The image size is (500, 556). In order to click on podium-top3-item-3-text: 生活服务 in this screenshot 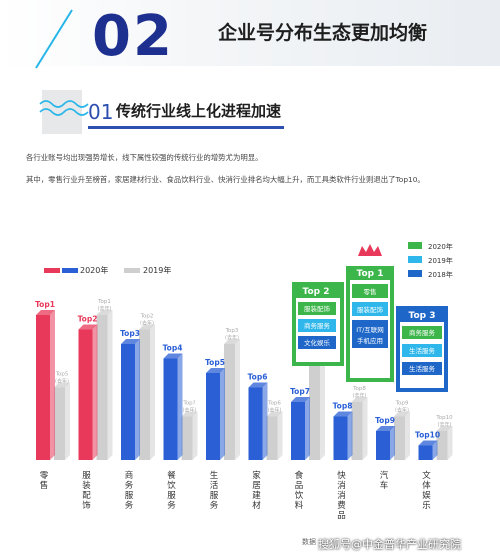, I will do `click(422, 368)`.